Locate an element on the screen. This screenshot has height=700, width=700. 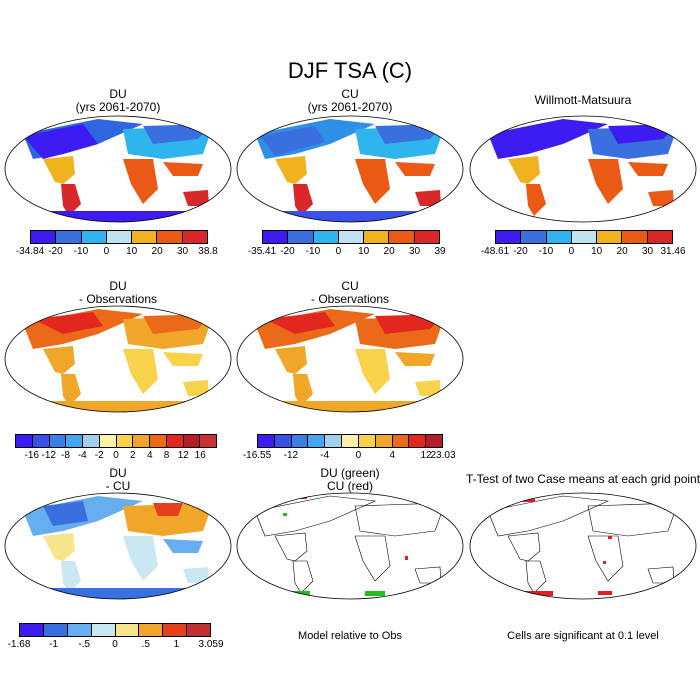
map-cu is located at coordinates (350, 169).